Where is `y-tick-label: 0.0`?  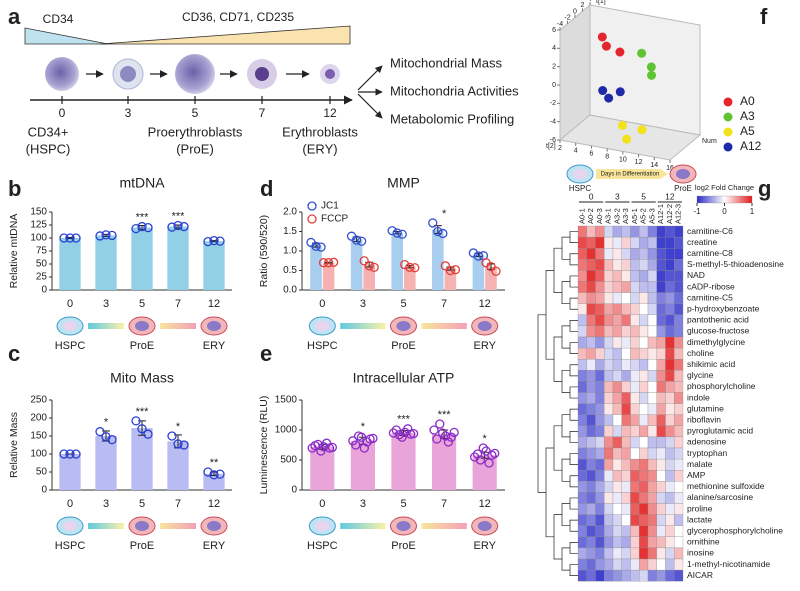 y-tick-label: 0.0 is located at coordinates (290, 290).